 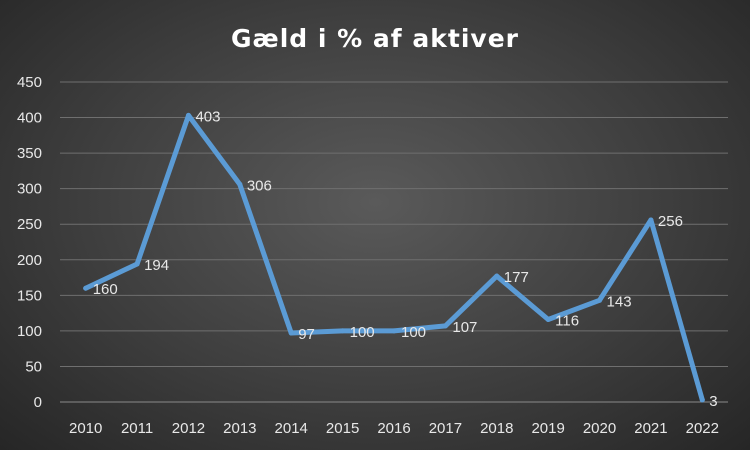 What do you see at coordinates (29, 82) in the screenshot?
I see `y-tick-label: 450` at bounding box center [29, 82].